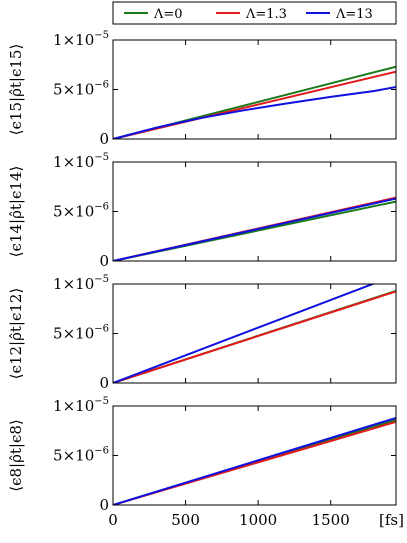  What do you see at coordinates (185, 520) in the screenshot?
I see `x-tick-label: 500` at bounding box center [185, 520].